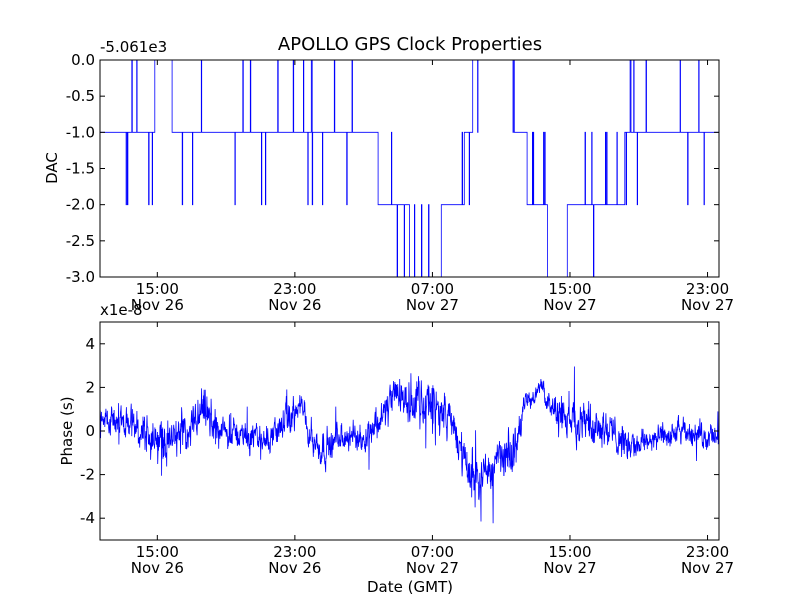 This screenshot has width=800, height=600. What do you see at coordinates (90, 431) in the screenshot?
I see `y-tick-label: 0` at bounding box center [90, 431].